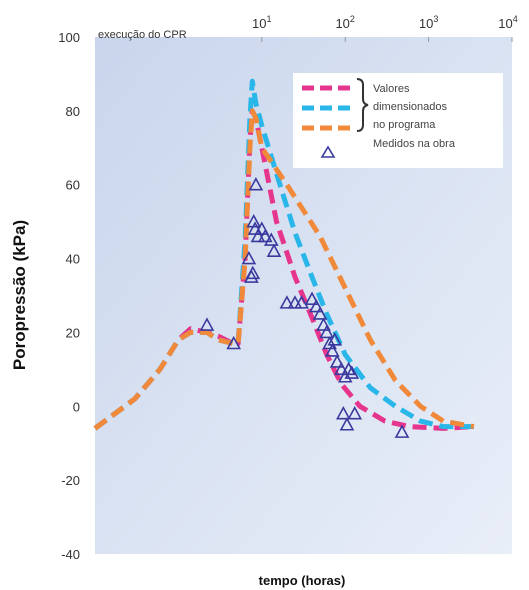  What do you see at coordinates (352, 19) in the screenshot?
I see `x-tick-exponent: 2` at bounding box center [352, 19].